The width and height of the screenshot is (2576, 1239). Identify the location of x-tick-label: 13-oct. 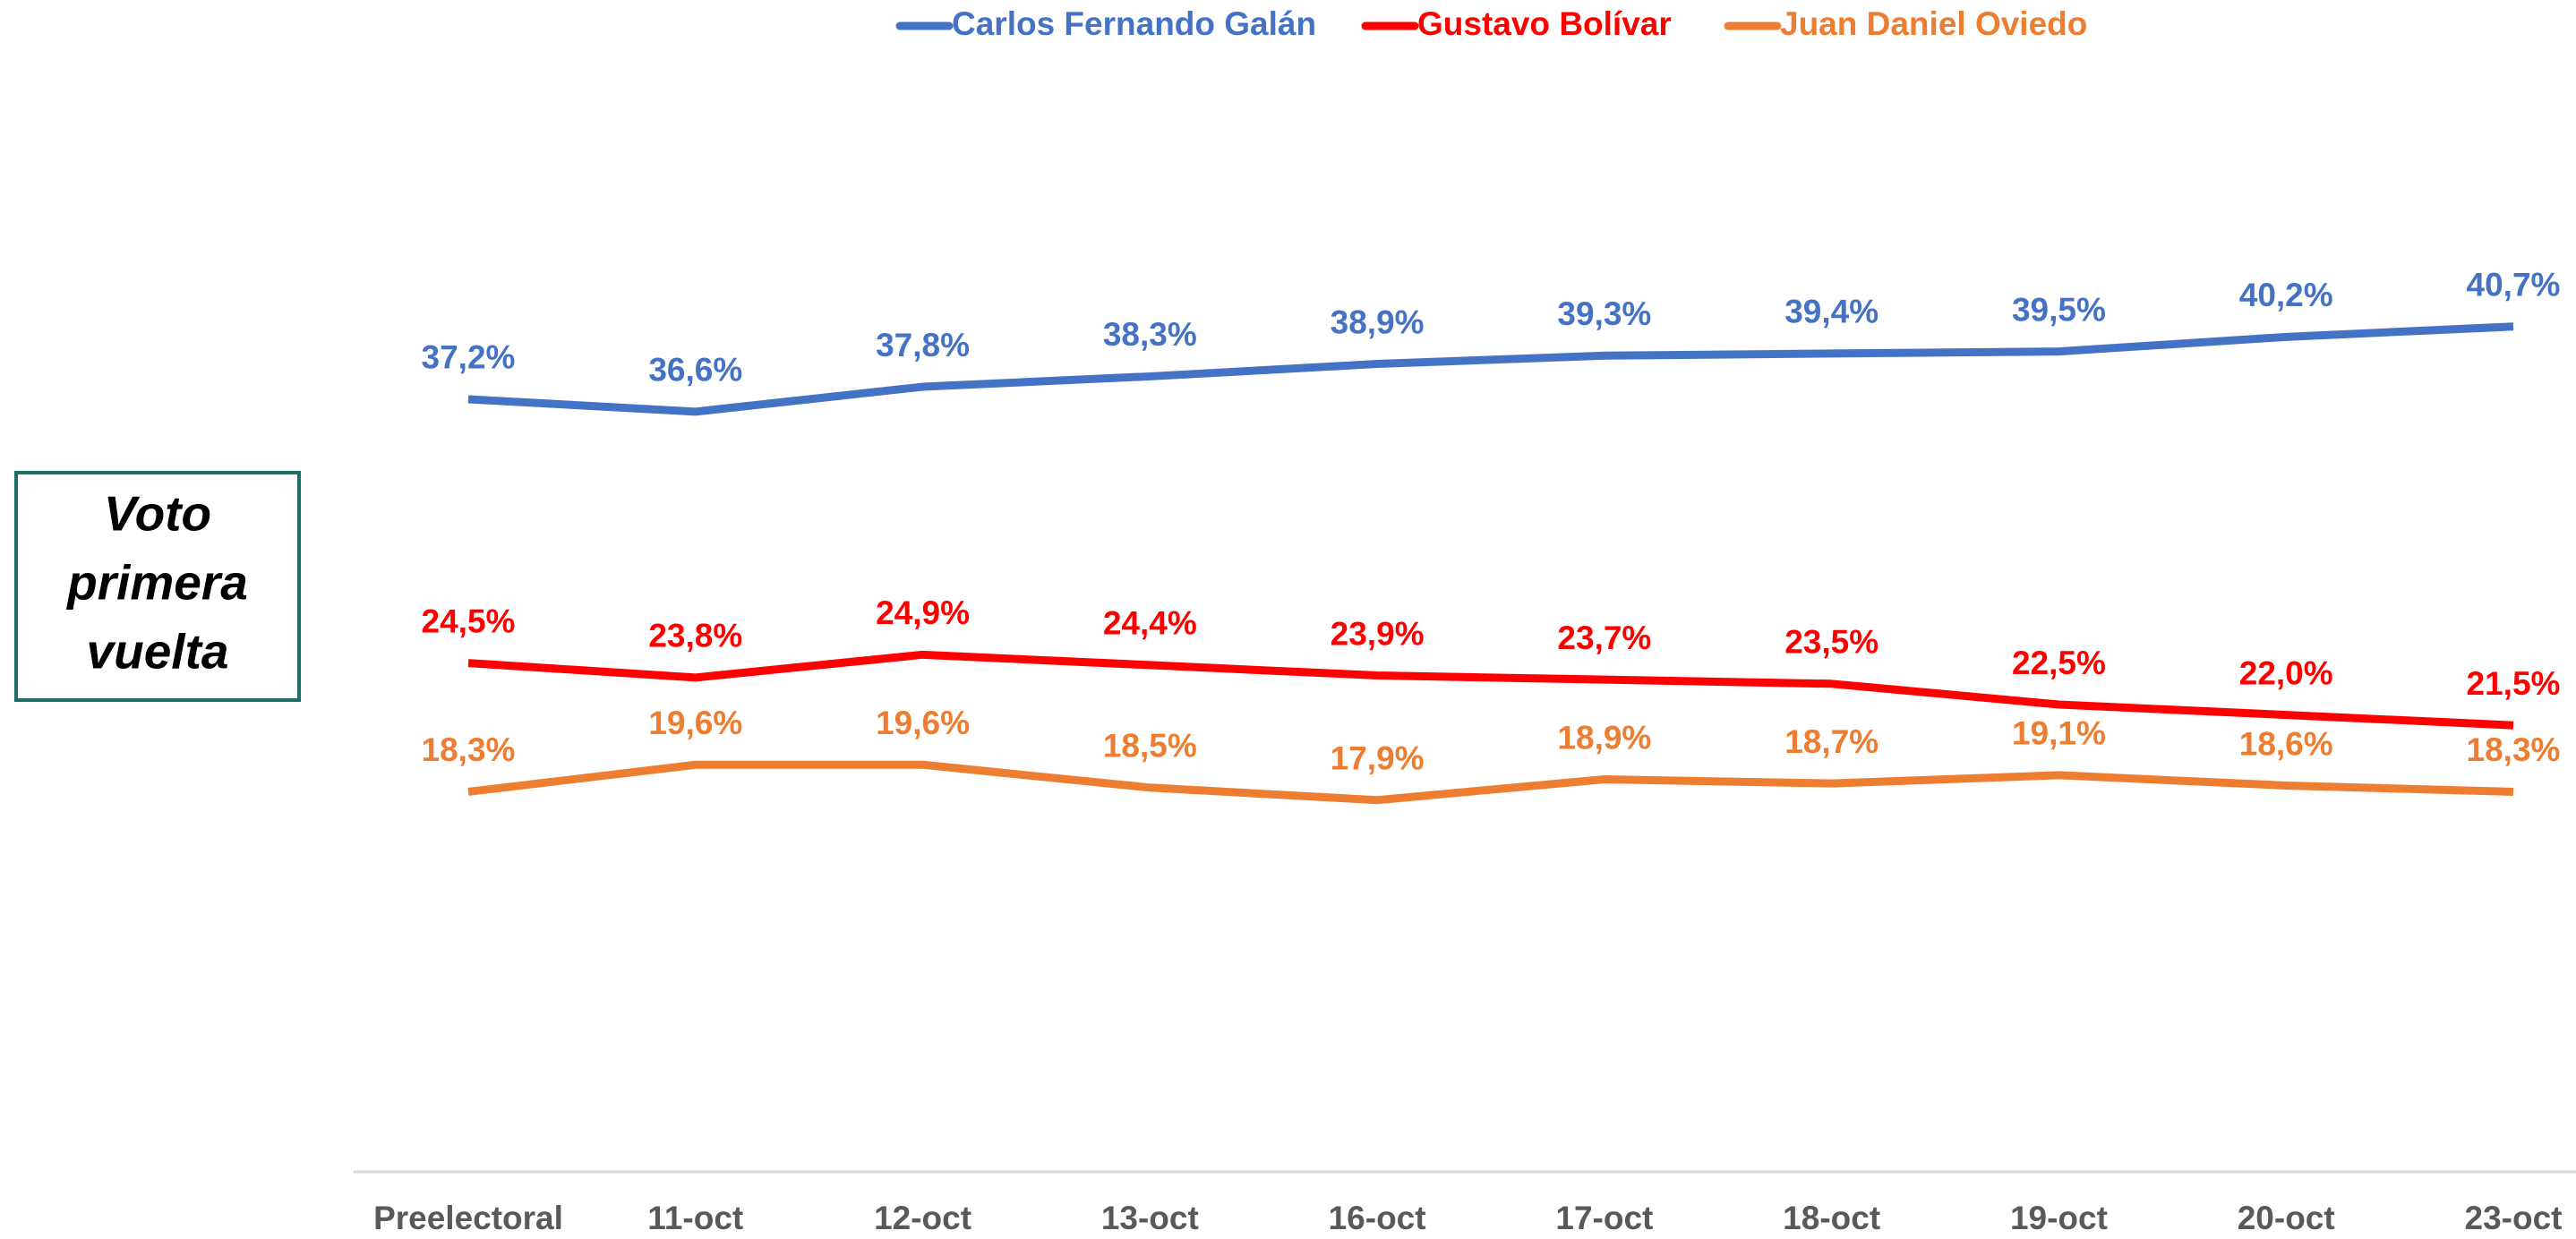
(1150, 1218).